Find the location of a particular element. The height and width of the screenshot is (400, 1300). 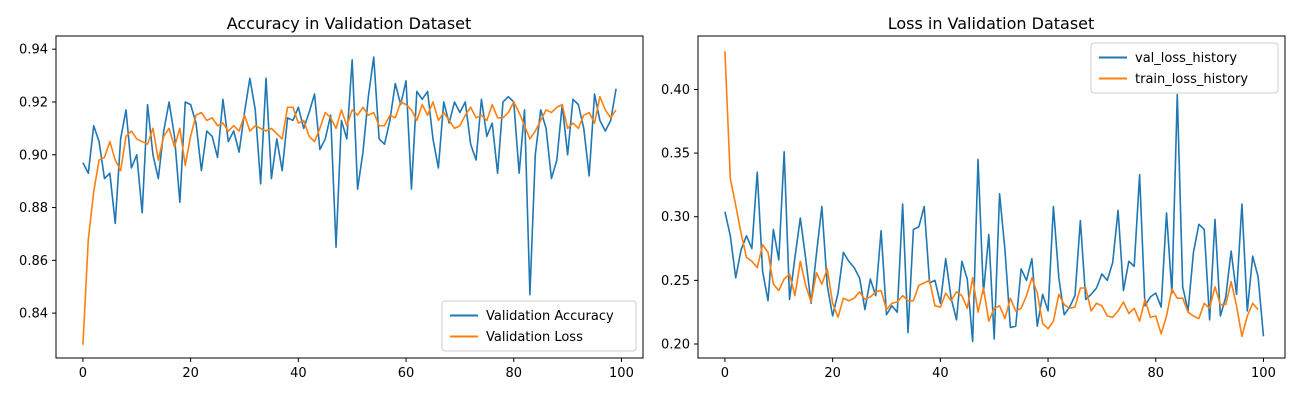

legend-label: Validation Accuracy is located at coordinates (550, 316).